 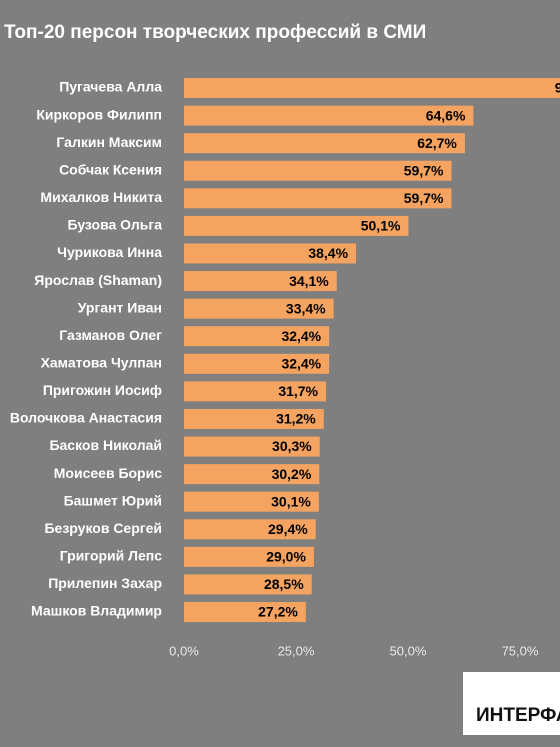 I want to click on category-label: Галкин Максим, so click(x=109, y=142).